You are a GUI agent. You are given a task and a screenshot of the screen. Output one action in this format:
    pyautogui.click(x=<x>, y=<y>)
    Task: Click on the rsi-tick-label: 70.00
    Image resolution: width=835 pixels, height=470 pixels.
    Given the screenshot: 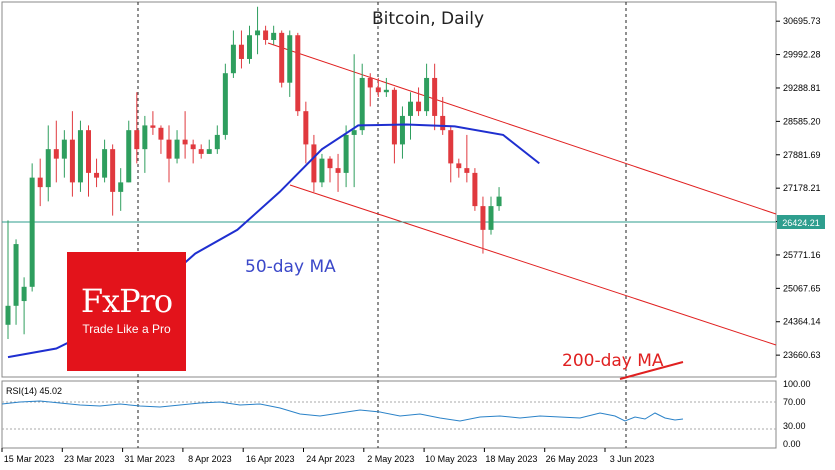 What is the action you would take?
    pyautogui.click(x=794, y=402)
    